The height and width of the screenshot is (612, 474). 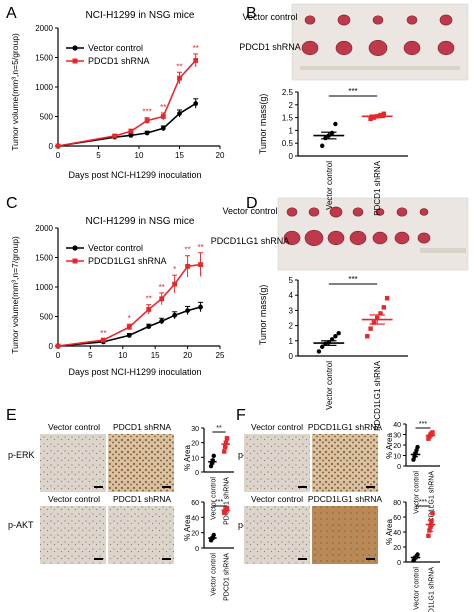 I want to click on chart-f-erk-ytick-label: 20, so click(x=397, y=446).